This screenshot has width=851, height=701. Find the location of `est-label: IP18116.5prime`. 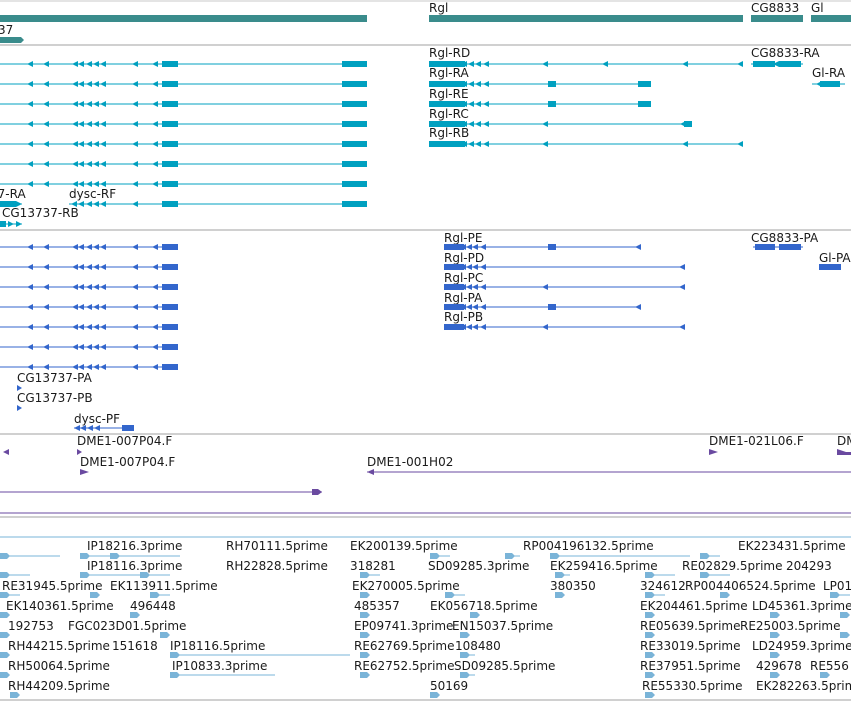

est-label: IP18116.5prime is located at coordinates (217, 646).